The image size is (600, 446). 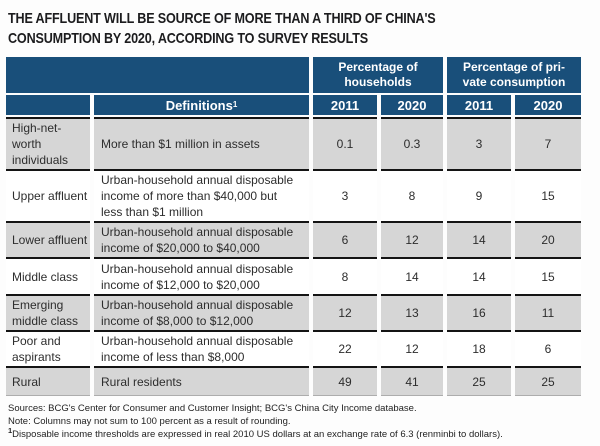 What do you see at coordinates (479, 195) in the screenshot?
I see `value-consumption-2011: 9` at bounding box center [479, 195].